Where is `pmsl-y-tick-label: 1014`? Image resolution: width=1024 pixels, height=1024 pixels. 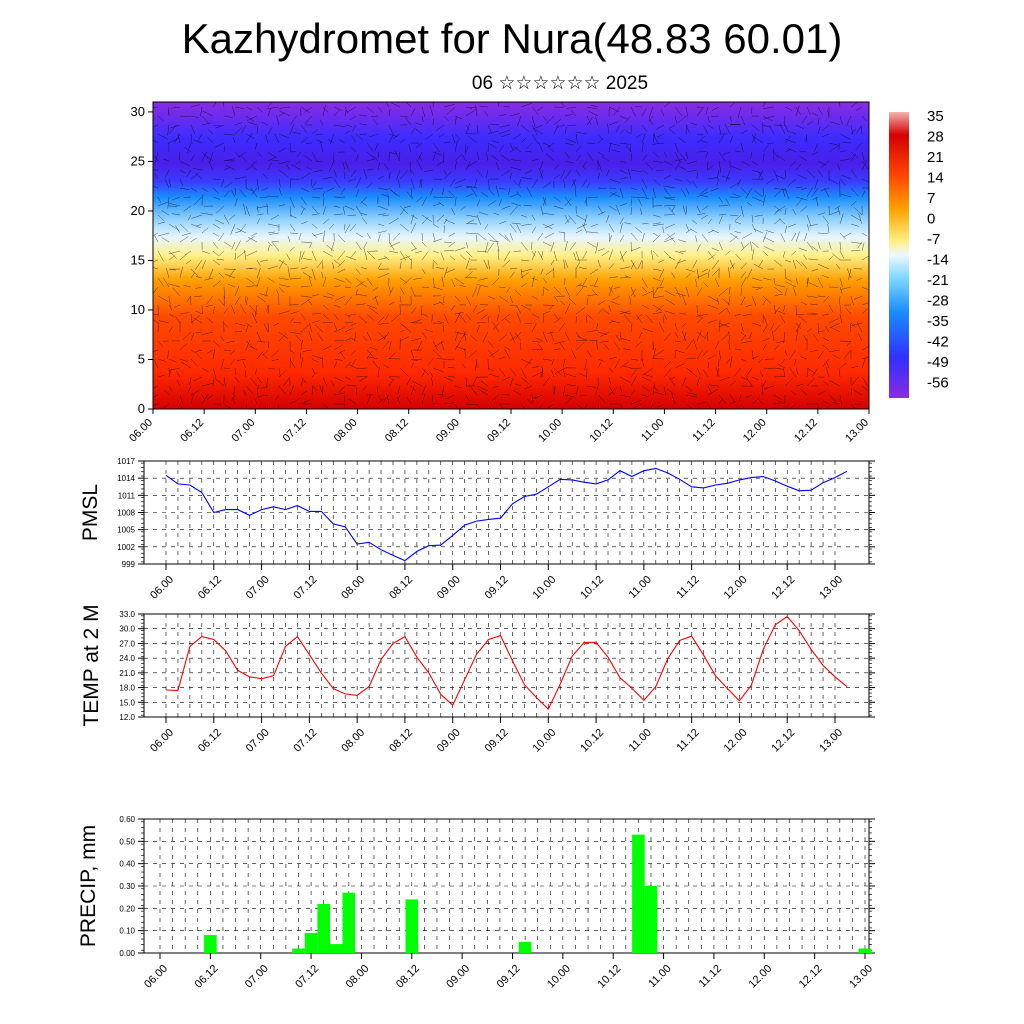
pmsl-y-tick-label: 1014 is located at coordinates (126, 478).